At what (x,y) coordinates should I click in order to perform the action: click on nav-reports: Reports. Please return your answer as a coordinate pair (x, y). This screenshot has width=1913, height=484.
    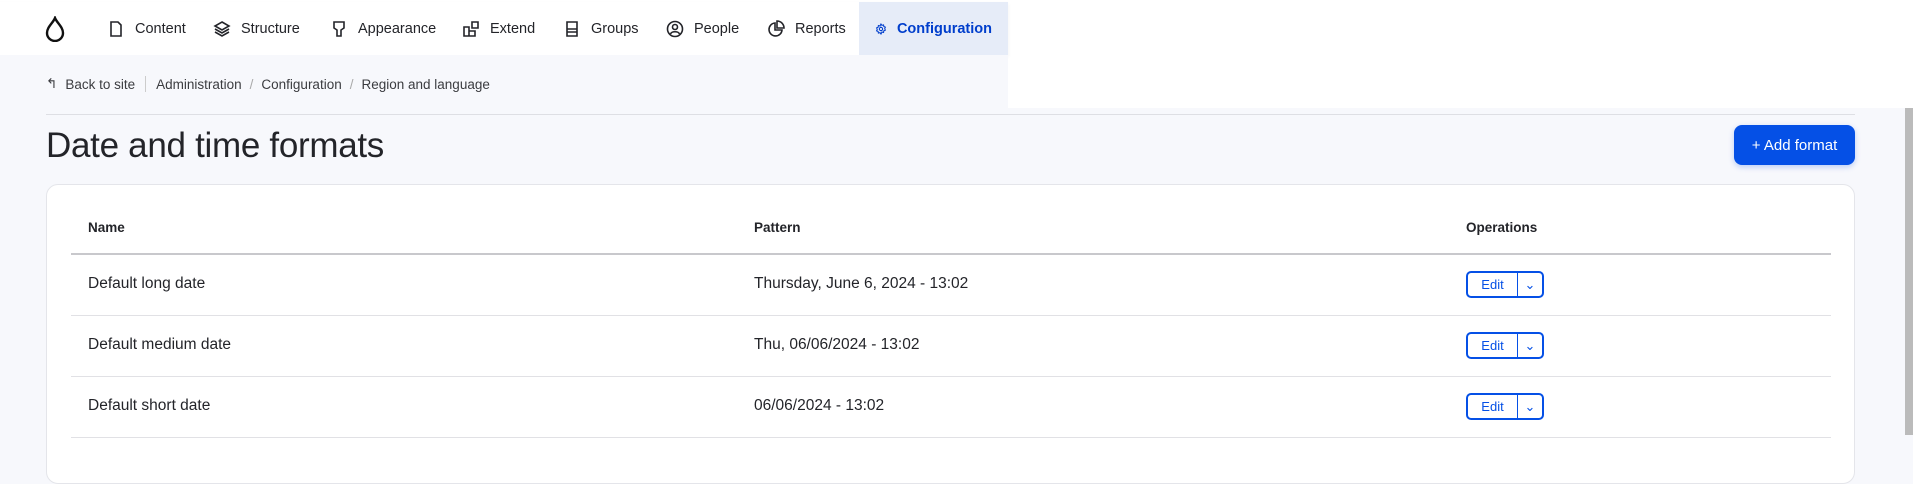
    Looking at the image, I should click on (806, 28).